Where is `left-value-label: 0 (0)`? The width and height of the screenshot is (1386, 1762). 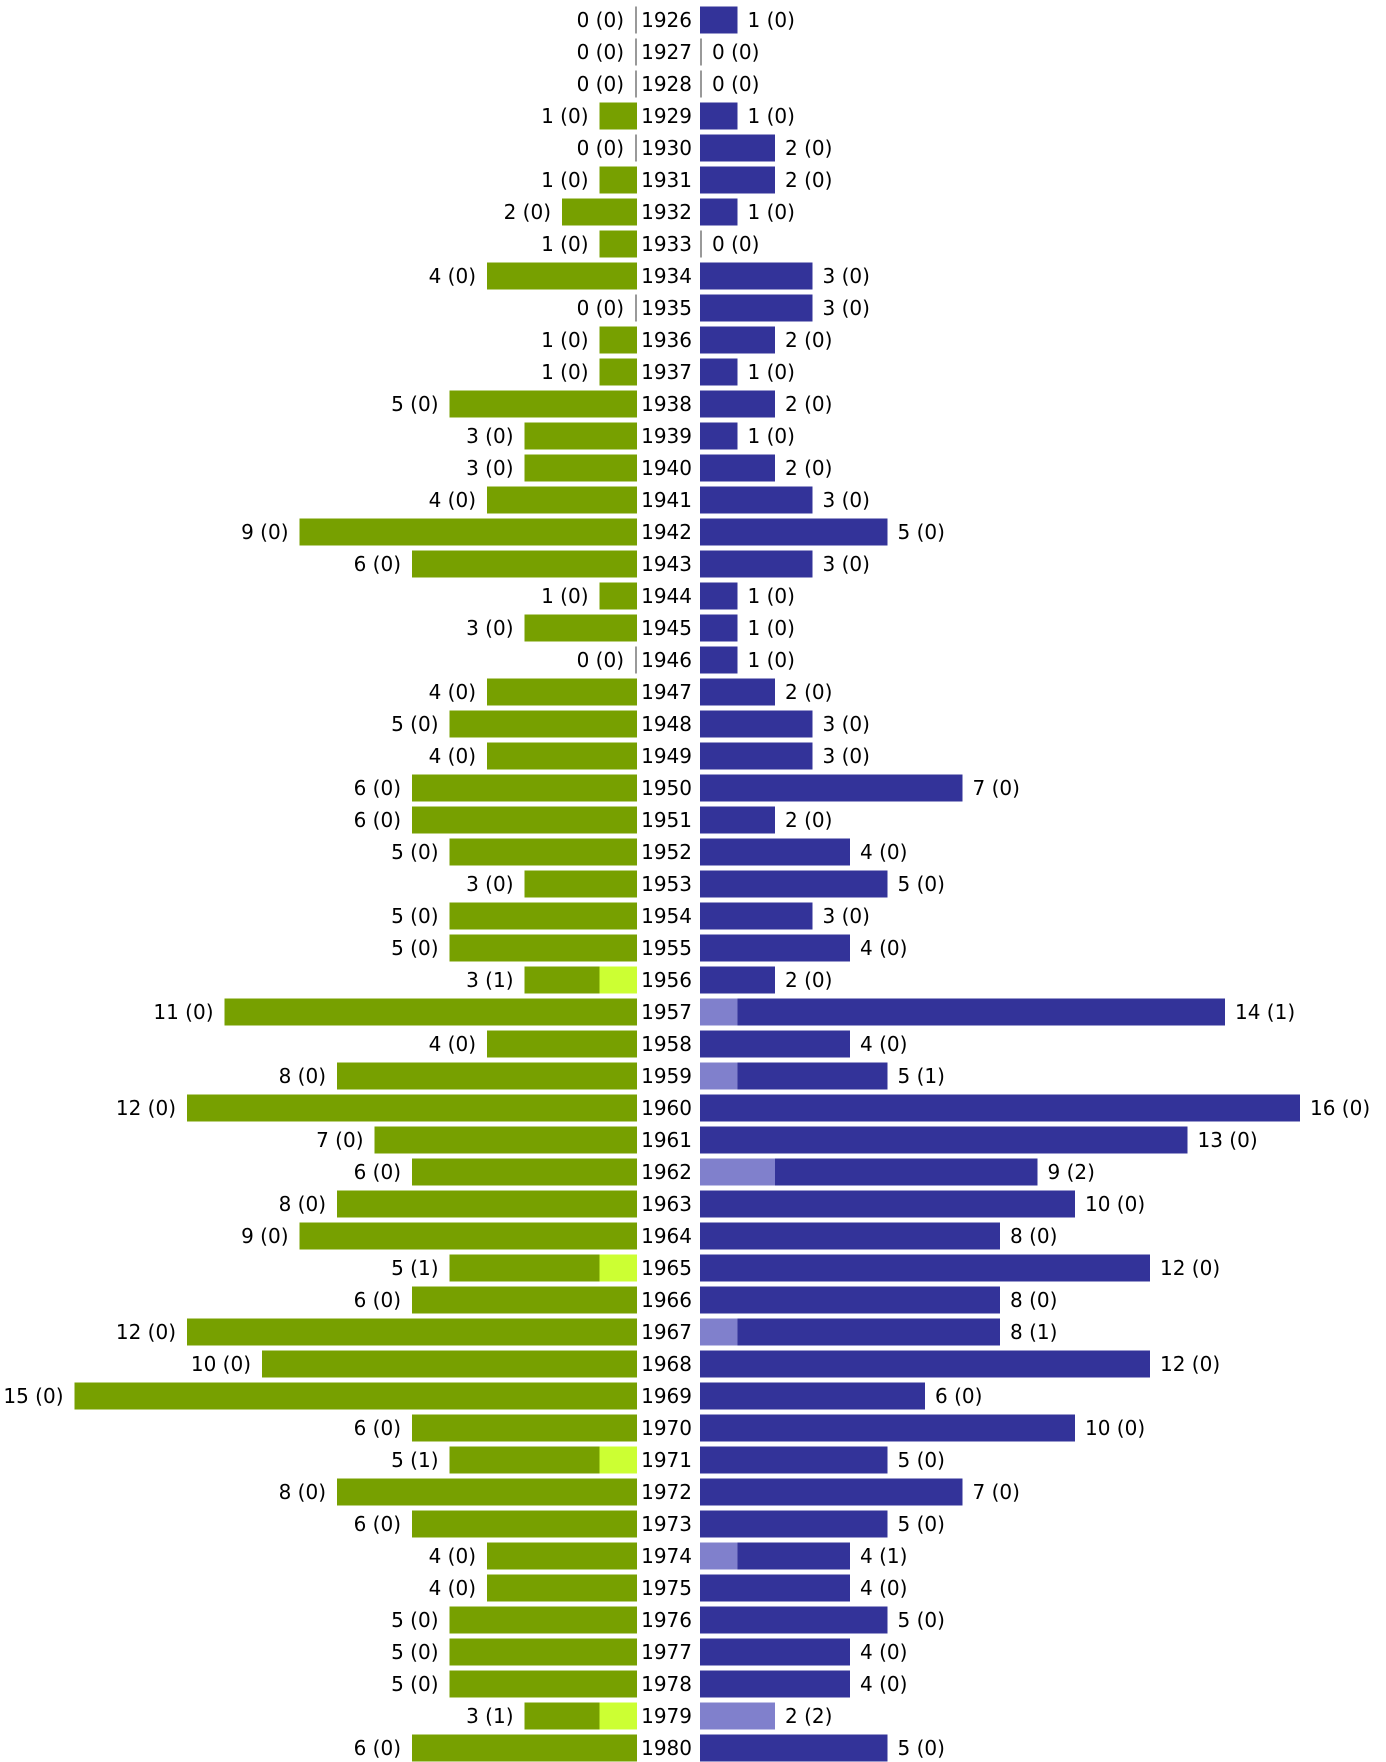 left-value-label: 0 (0) is located at coordinates (600, 660).